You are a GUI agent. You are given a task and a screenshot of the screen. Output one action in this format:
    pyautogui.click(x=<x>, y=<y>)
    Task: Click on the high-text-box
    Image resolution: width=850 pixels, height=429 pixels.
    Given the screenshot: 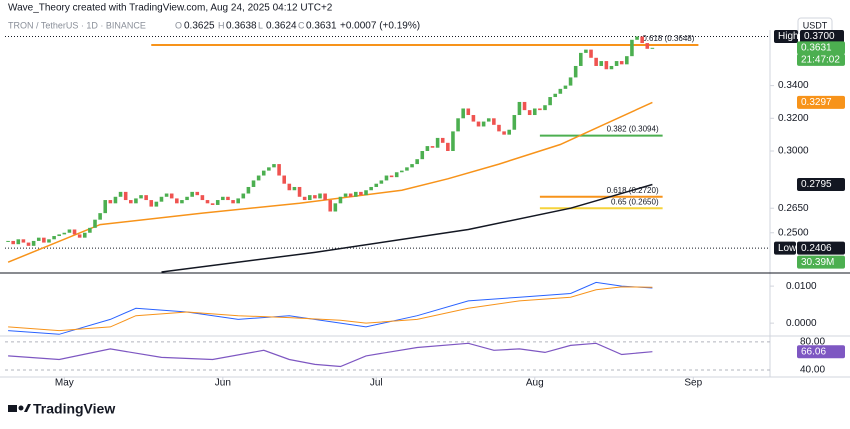 What is the action you would take?
    pyautogui.click(x=786, y=37)
    